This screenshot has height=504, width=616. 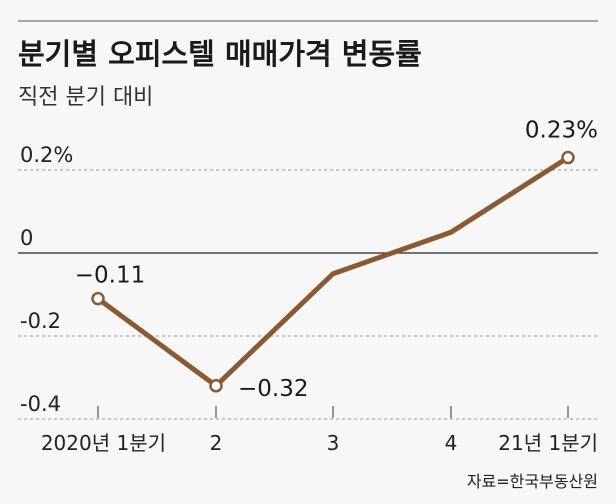 I want to click on y-tick-label: -0.2, so click(x=40, y=321).